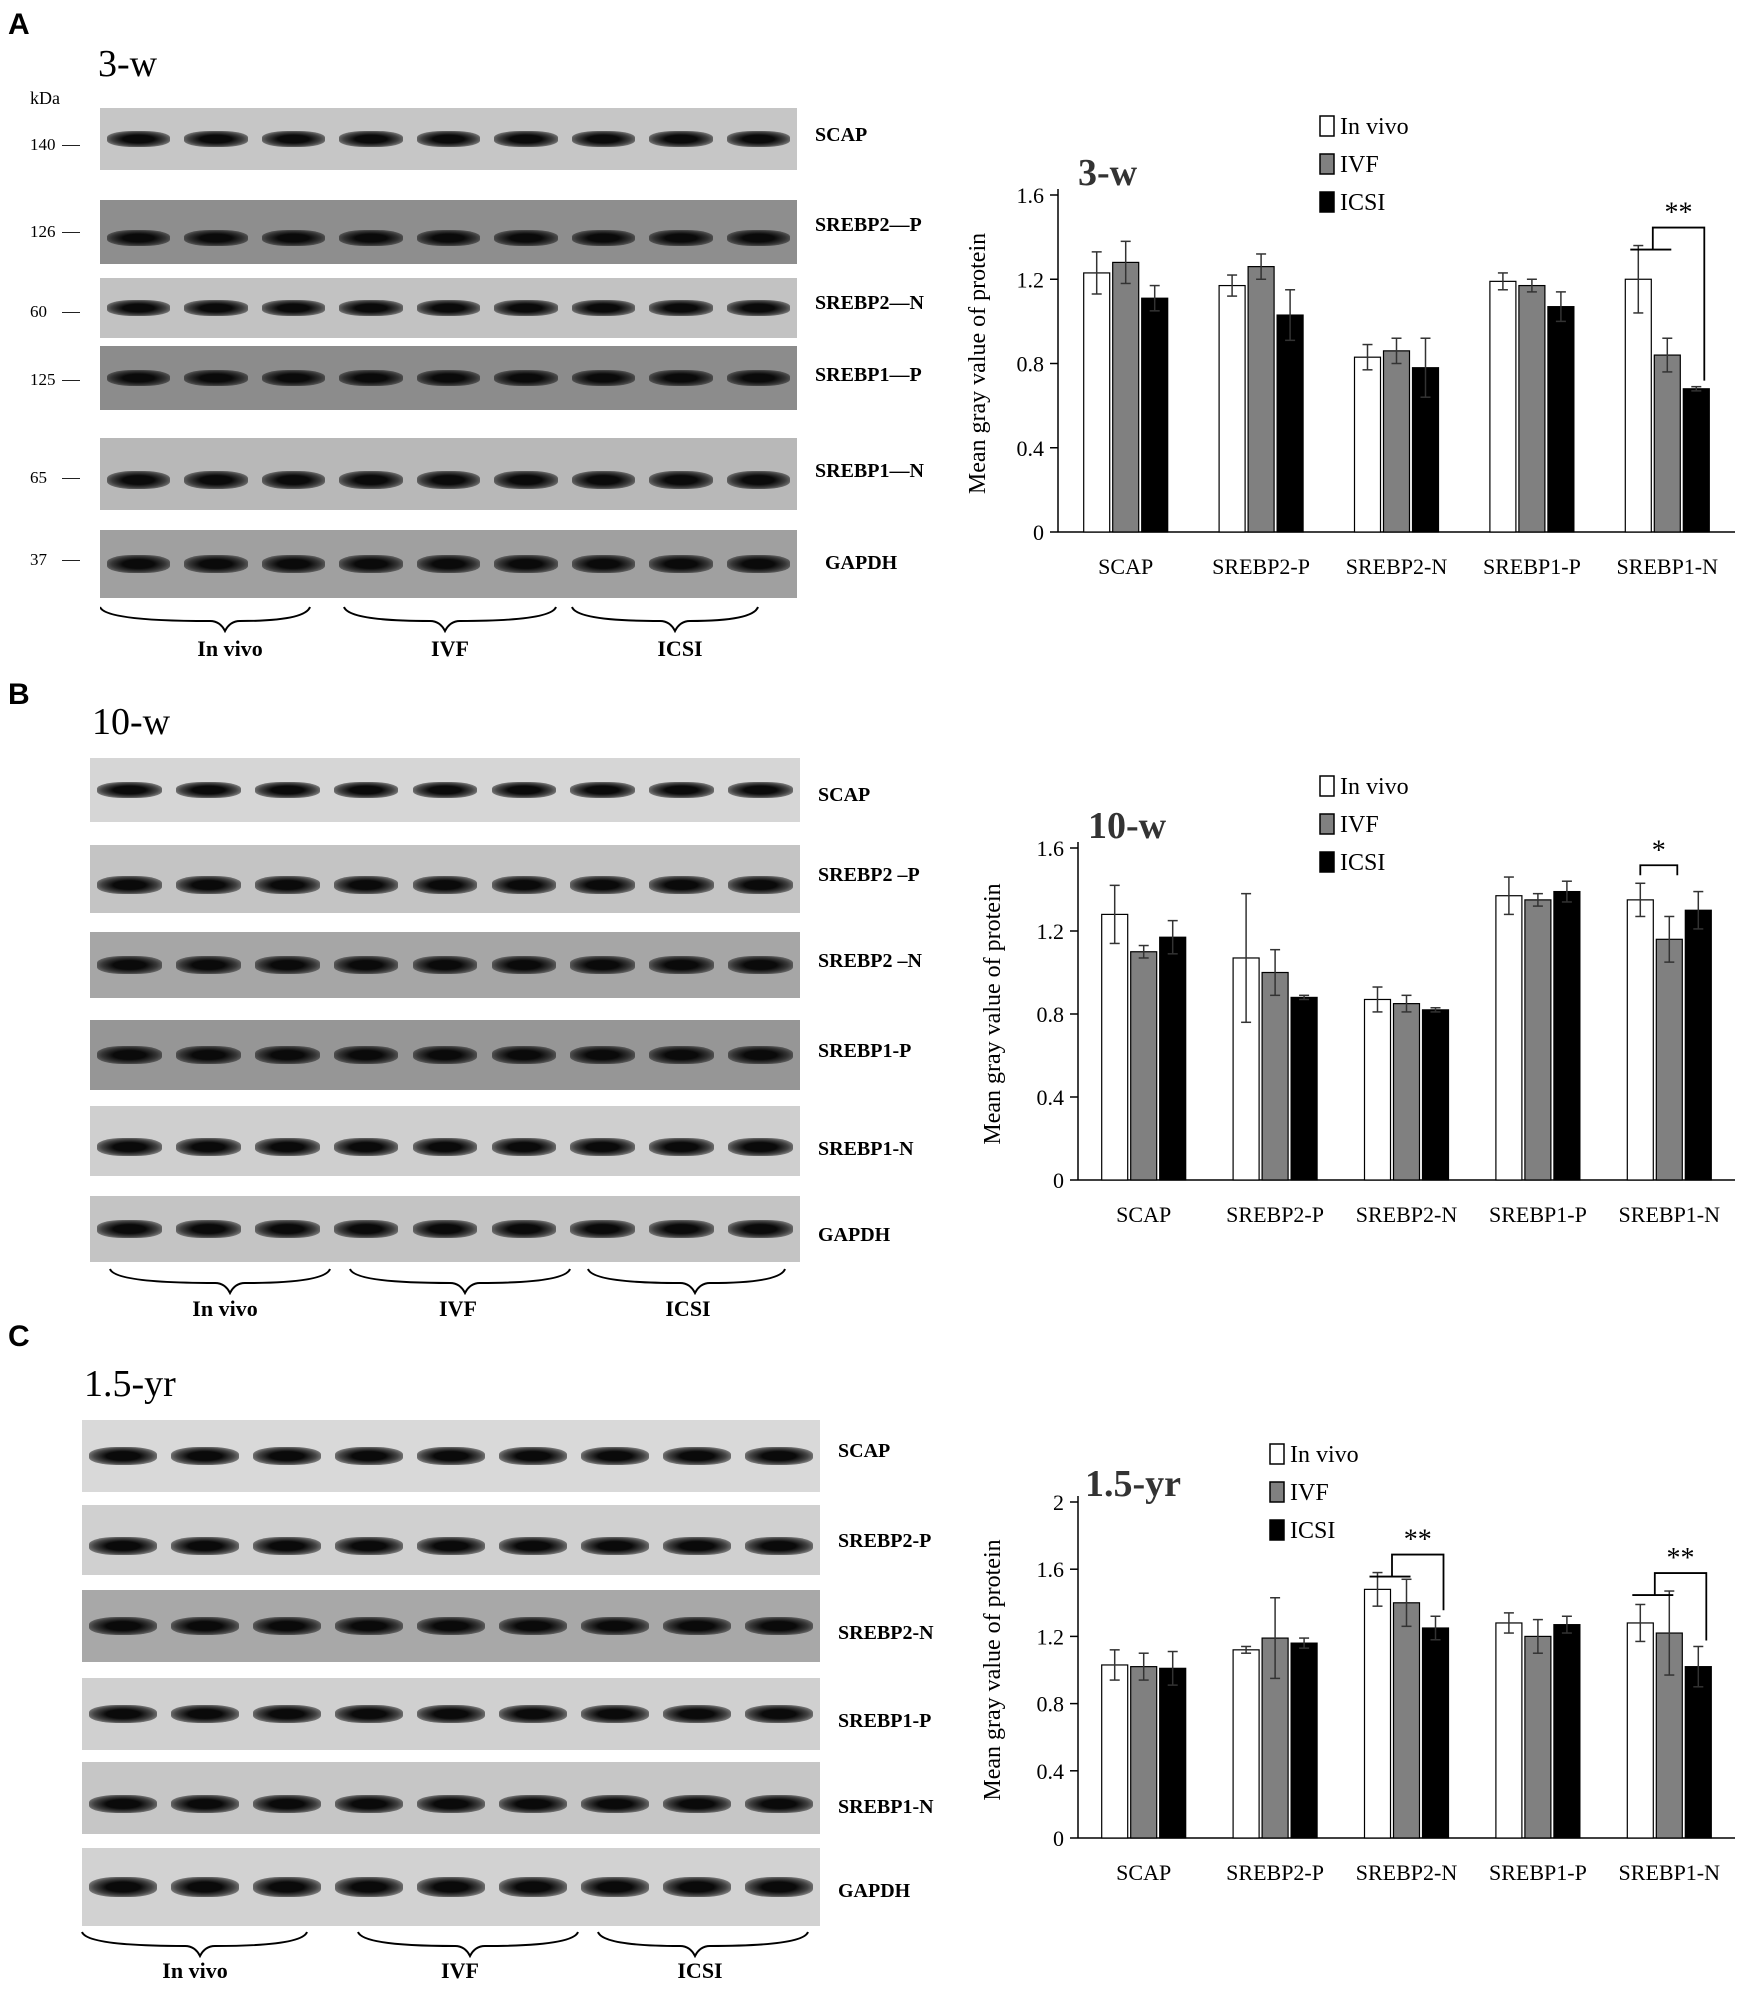  What do you see at coordinates (869, 875) in the screenshot?
I see `band-label: SREBP2 –P` at bounding box center [869, 875].